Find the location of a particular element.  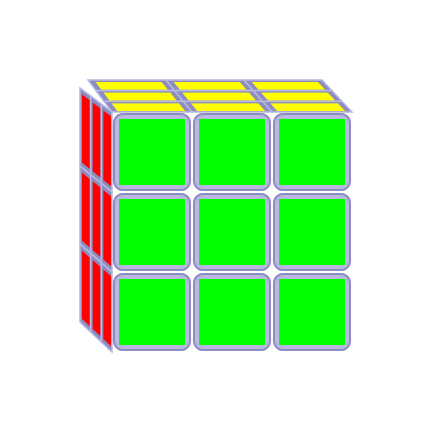

top-face is located at coordinates (220, 96).